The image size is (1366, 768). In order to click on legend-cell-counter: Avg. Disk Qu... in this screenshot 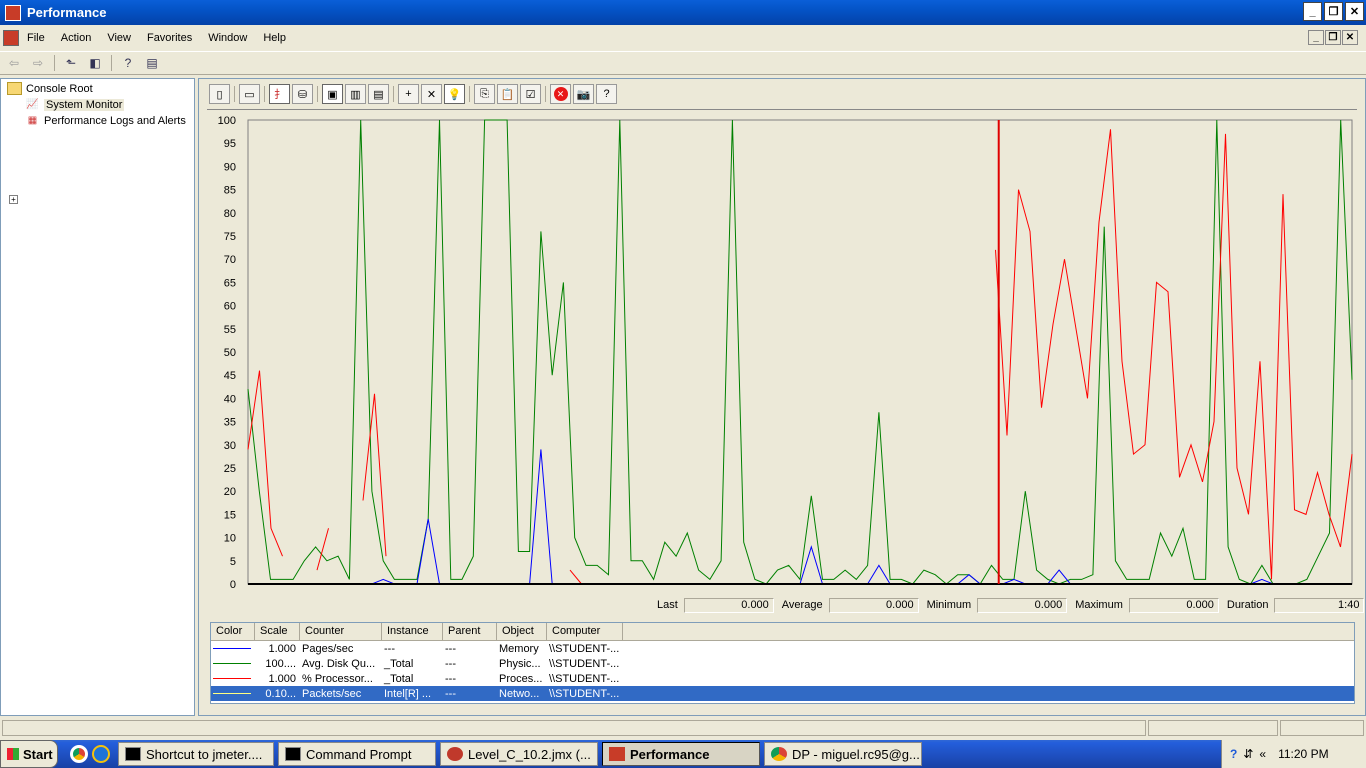, I will do `click(339, 663)`.